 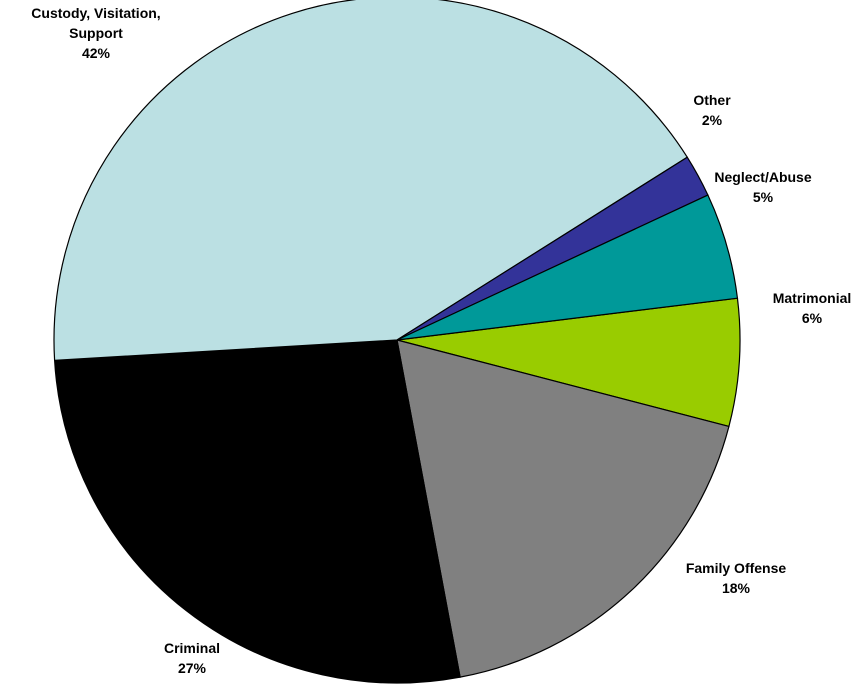 What do you see at coordinates (762, 187) in the screenshot?
I see `slice-label-neglect-abuse: Neglect/Abuse 5%` at bounding box center [762, 187].